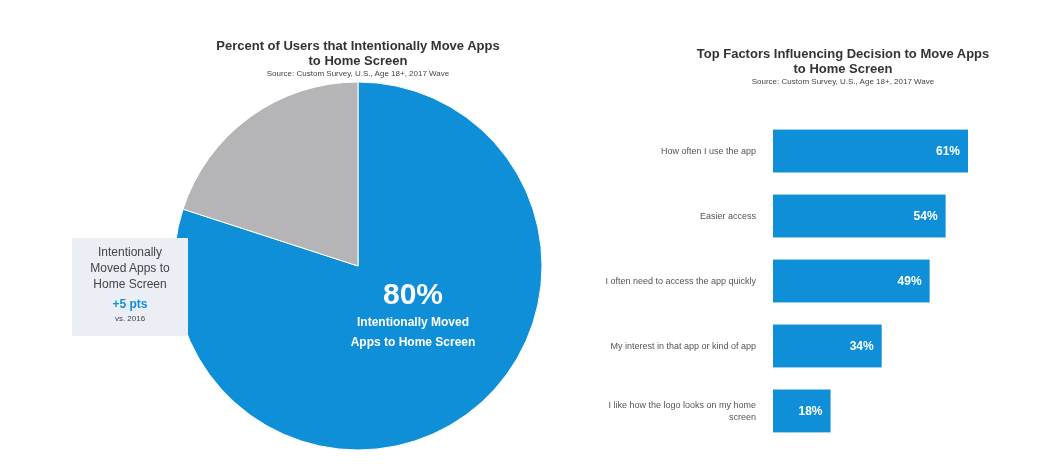 The height and width of the screenshot is (471, 1051). Describe the element at coordinates (683, 345) in the screenshot. I see `y-tick-label: My interest in that app or kind of app` at that location.